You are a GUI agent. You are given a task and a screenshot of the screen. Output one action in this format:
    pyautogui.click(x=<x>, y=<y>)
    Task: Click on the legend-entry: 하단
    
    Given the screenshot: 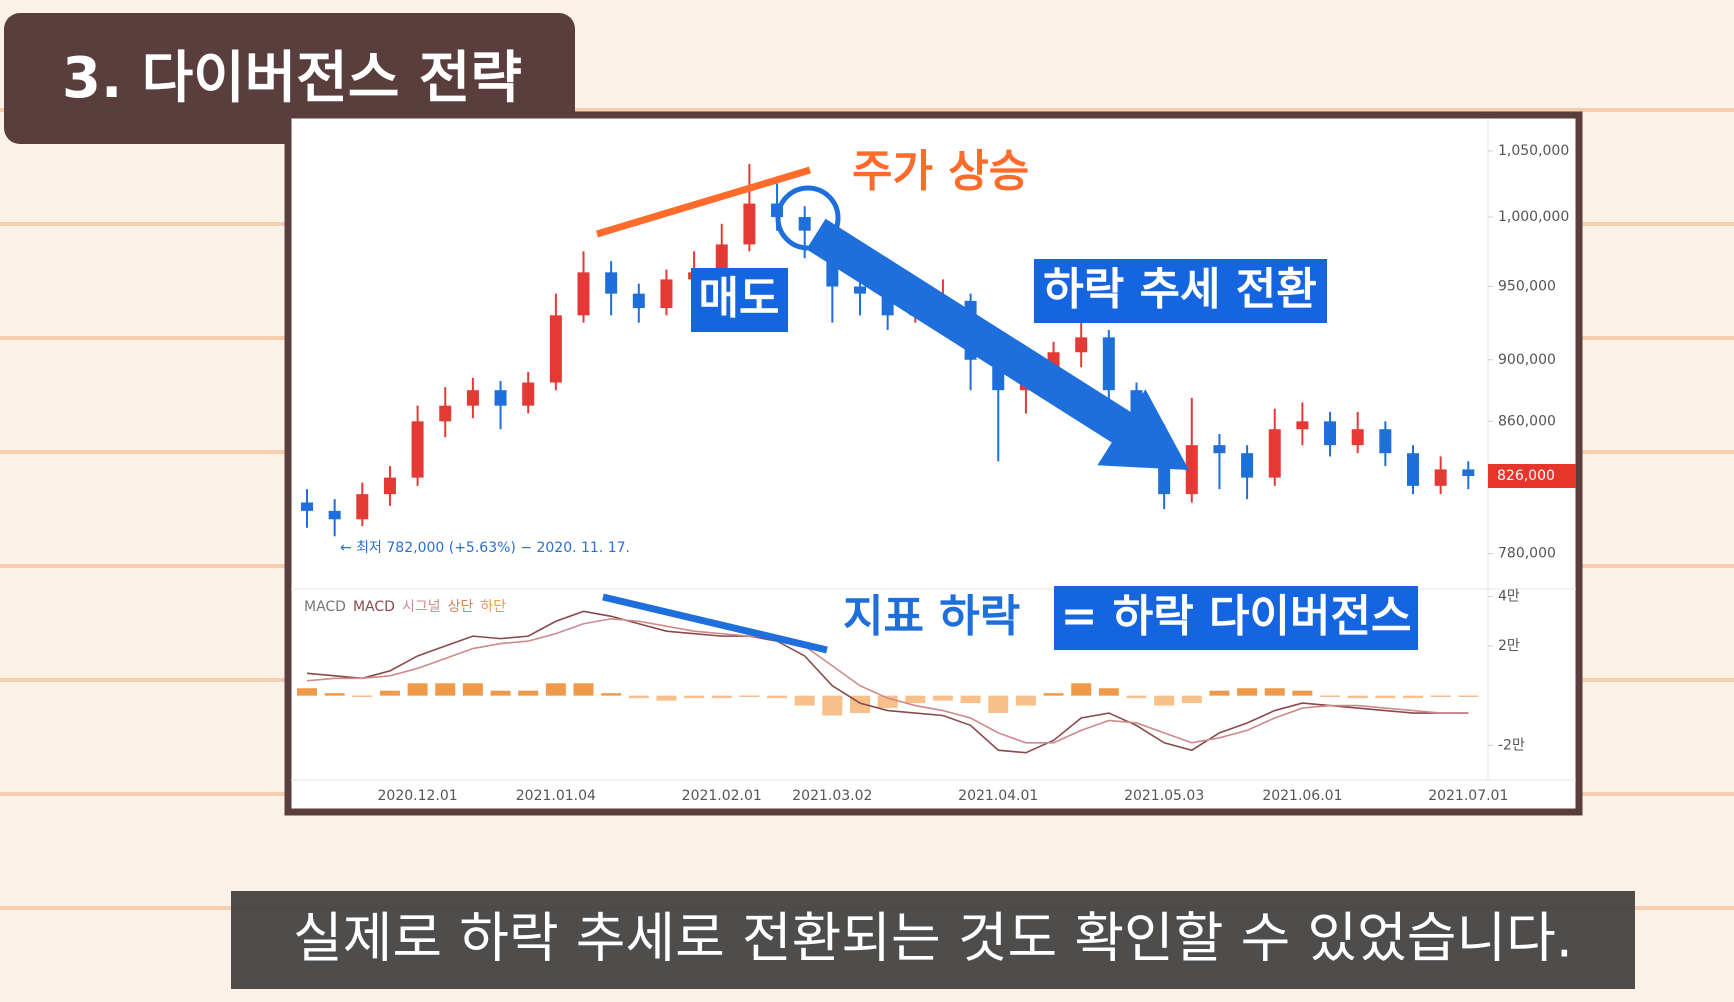 What is the action you would take?
    pyautogui.click(x=493, y=607)
    